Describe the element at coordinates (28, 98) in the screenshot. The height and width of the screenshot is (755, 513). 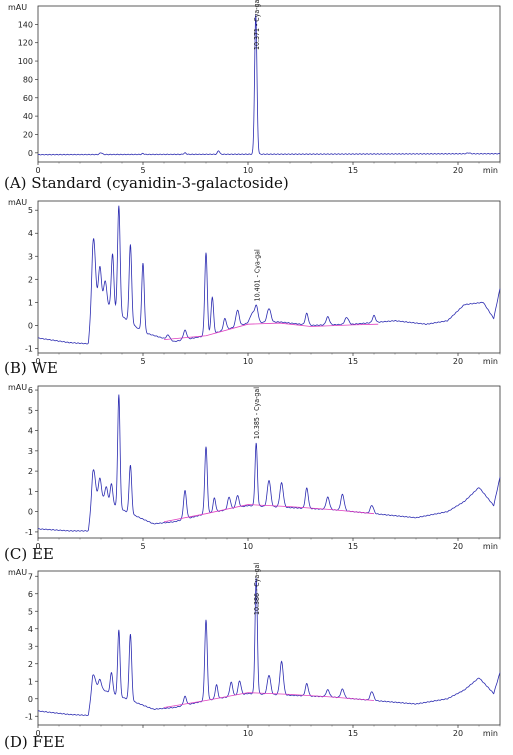
I see `y-tick-label: 60` at that location.